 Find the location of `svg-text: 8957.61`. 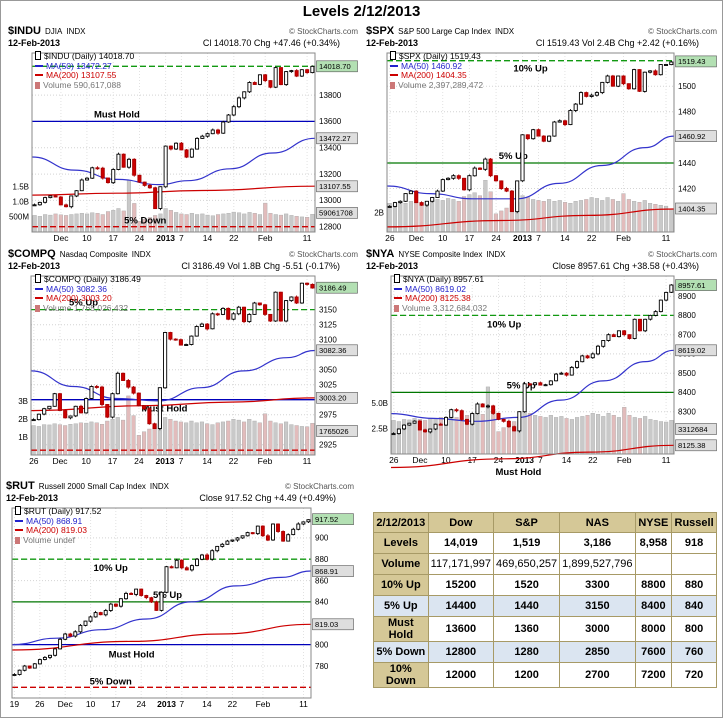

svg-text: 8957.61 is located at coordinates (691, 285).